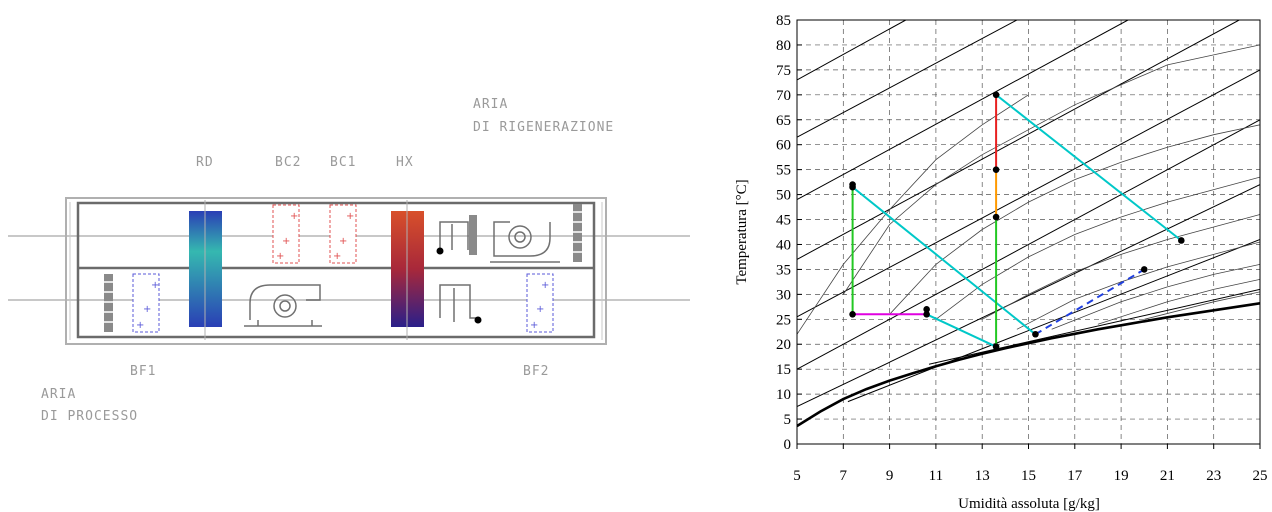 This screenshot has width=1272, height=512. Describe the element at coordinates (982, 476) in the screenshot. I see `x-tick-label: 13` at that location.